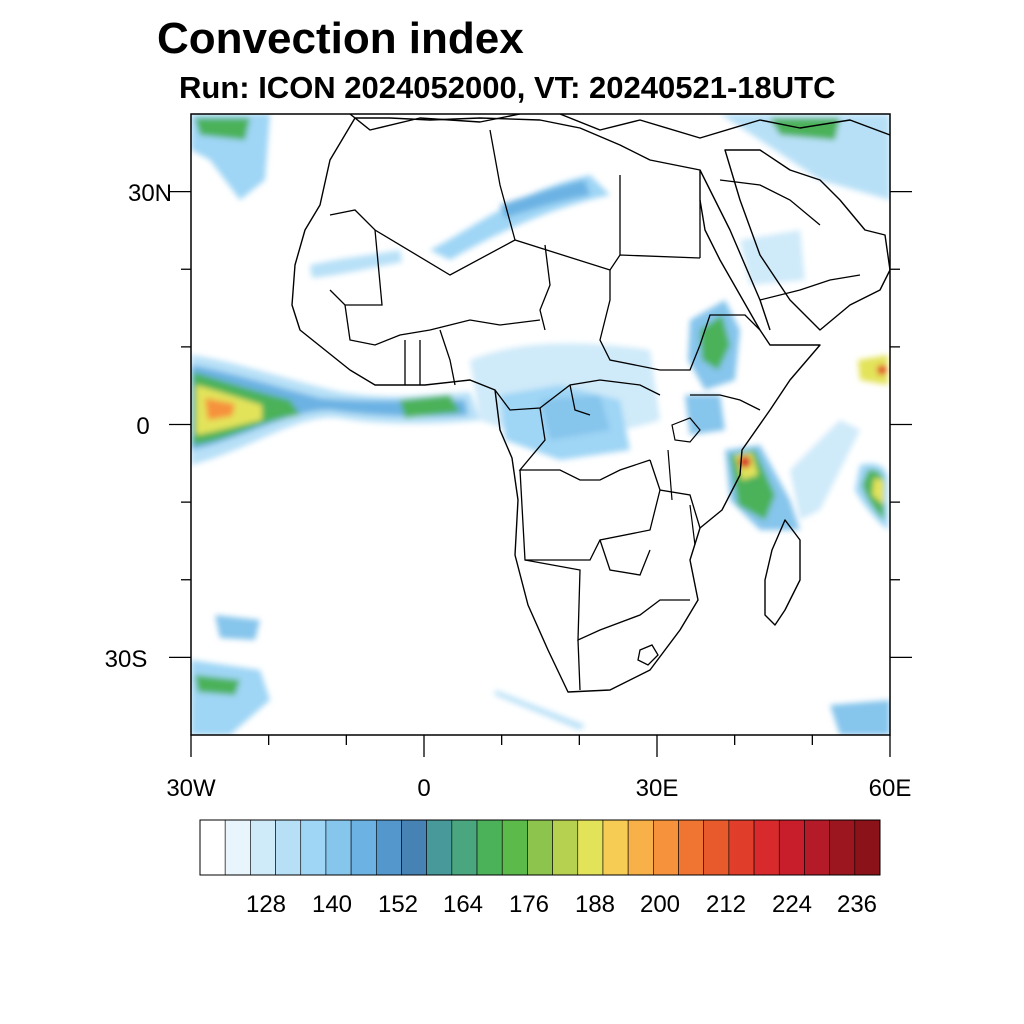  What do you see at coordinates (540, 710) in the screenshot?
I see `shading-s-streak` at bounding box center [540, 710].